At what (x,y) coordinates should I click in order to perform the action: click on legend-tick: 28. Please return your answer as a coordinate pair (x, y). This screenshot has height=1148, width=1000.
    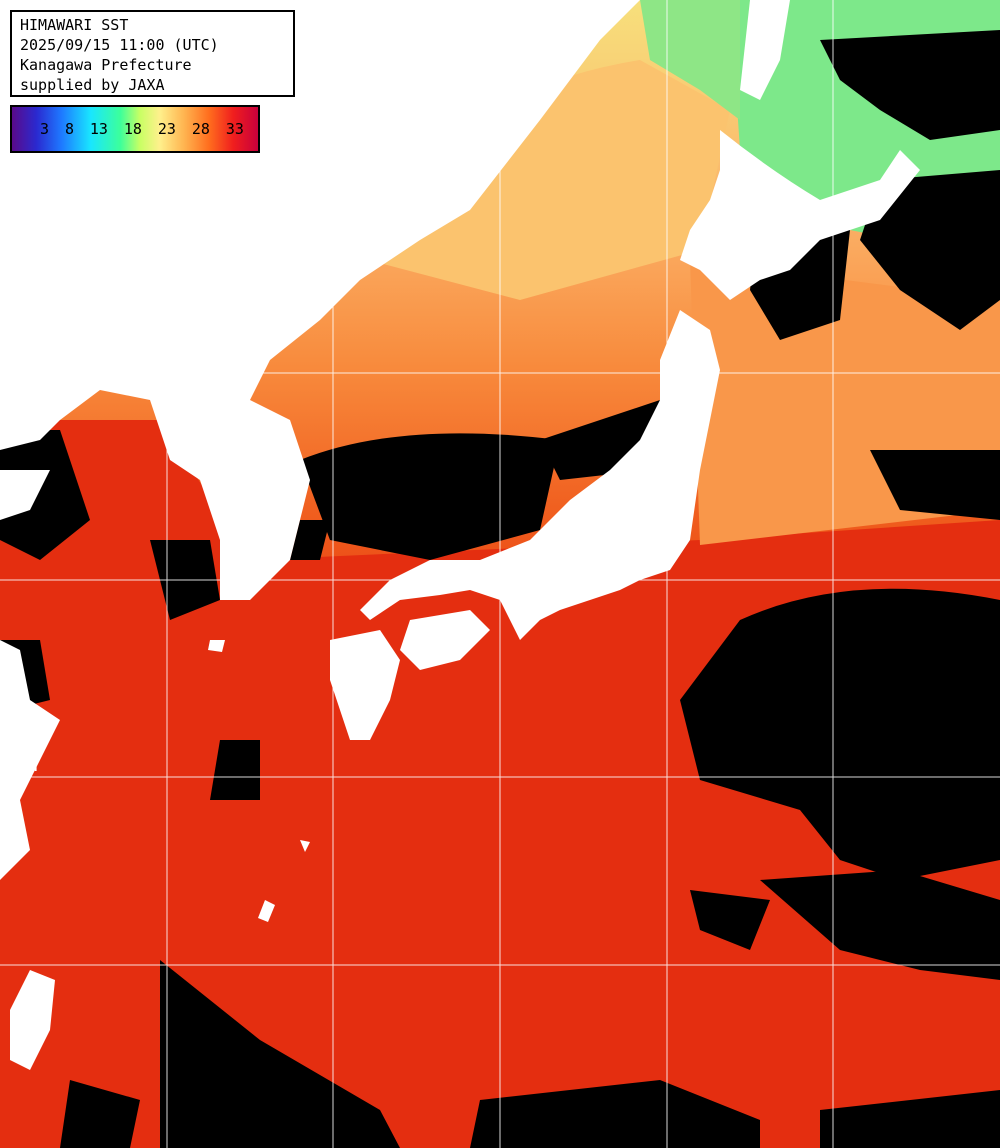
    Looking at the image, I should click on (200, 129).